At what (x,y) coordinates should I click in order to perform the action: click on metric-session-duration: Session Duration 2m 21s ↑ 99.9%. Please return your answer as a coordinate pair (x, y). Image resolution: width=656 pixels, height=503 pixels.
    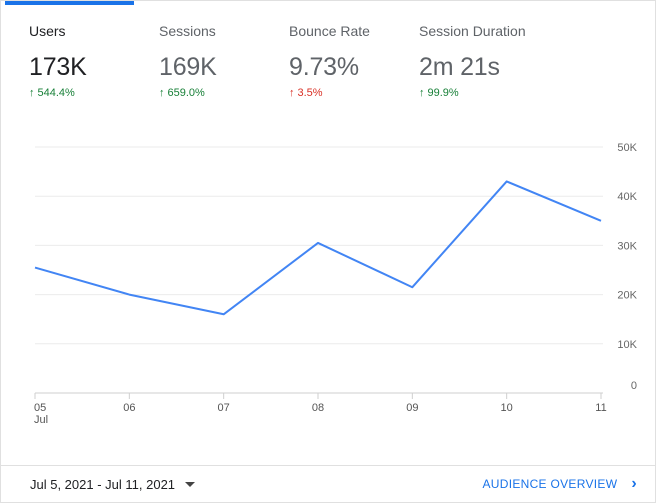
    Looking at the image, I should click on (519, 60).